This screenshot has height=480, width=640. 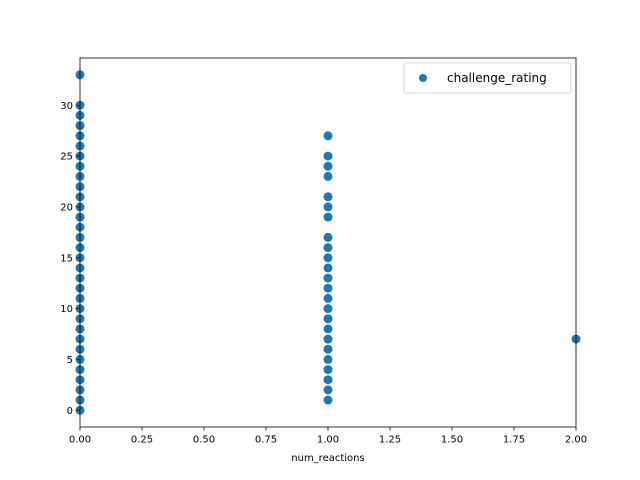 I want to click on legend-box, so click(x=487, y=78).